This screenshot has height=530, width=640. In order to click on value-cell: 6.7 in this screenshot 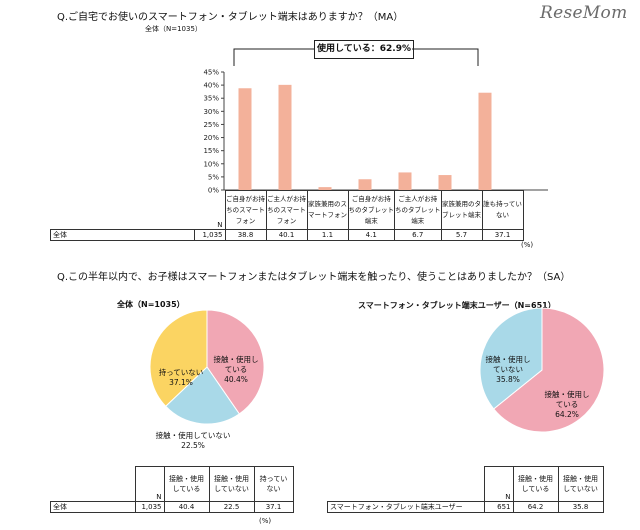, I will do `click(418, 235)`.